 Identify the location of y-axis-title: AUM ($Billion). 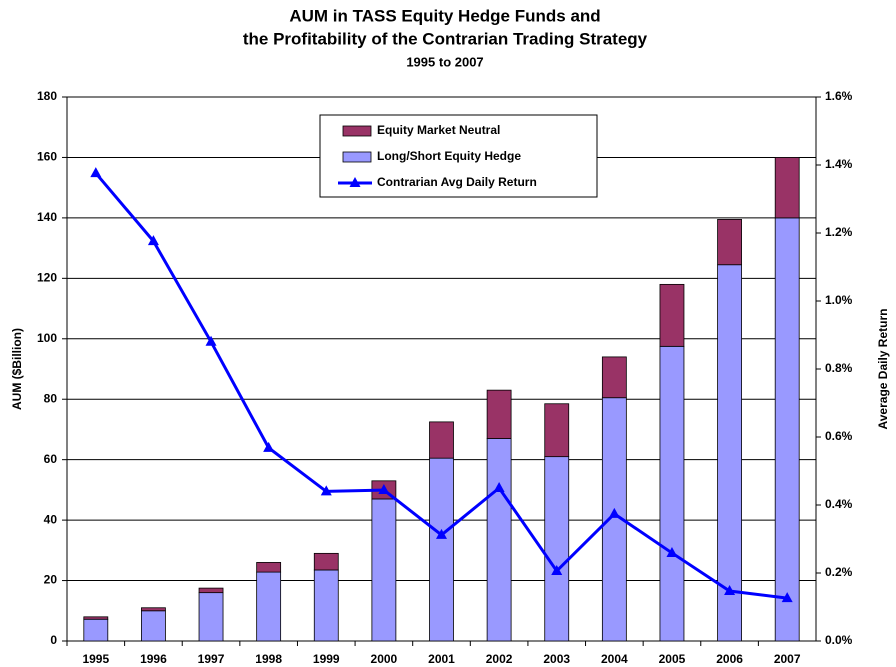
(17, 369).